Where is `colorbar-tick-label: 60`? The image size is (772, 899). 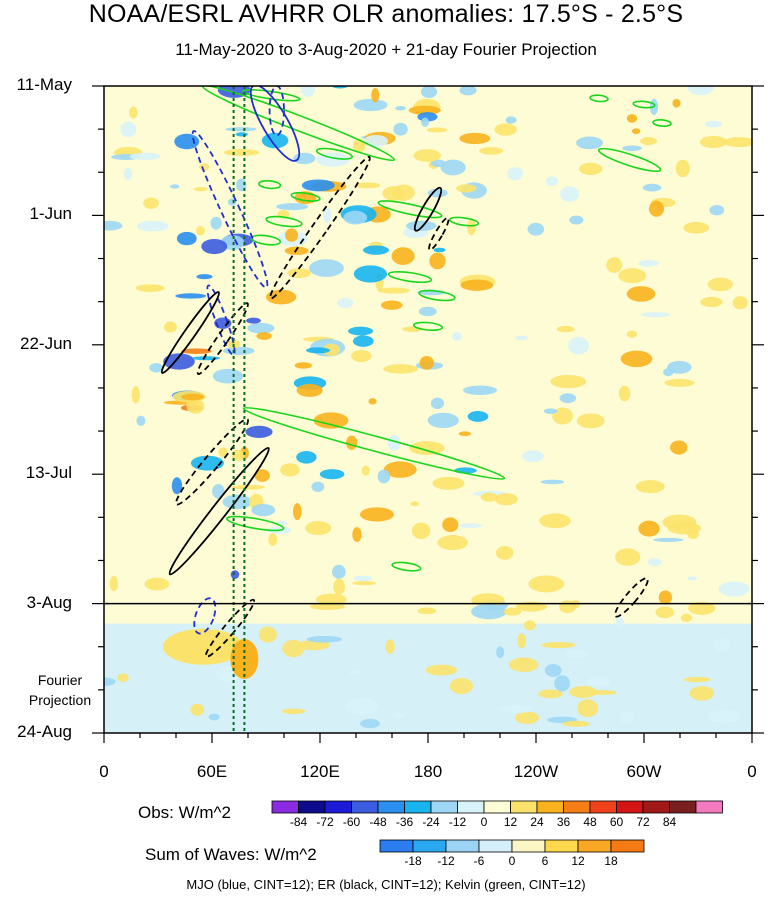 colorbar-tick-label: 60 is located at coordinates (616, 822).